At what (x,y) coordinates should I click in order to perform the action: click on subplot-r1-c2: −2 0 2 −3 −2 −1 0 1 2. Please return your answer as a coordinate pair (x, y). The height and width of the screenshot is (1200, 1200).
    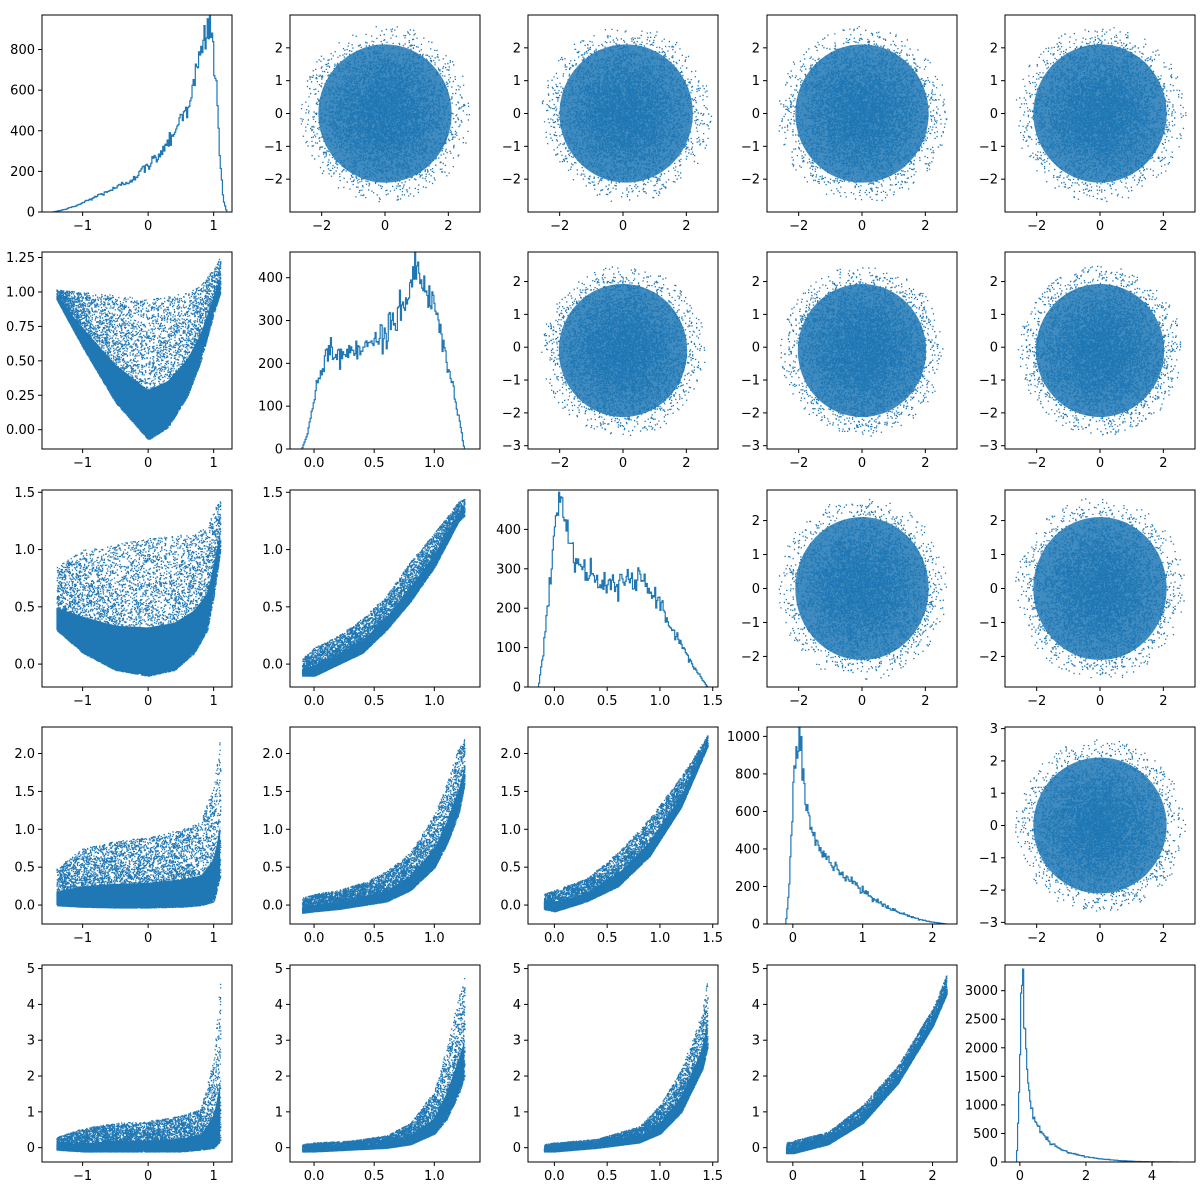
    Looking at the image, I should click on (610, 361).